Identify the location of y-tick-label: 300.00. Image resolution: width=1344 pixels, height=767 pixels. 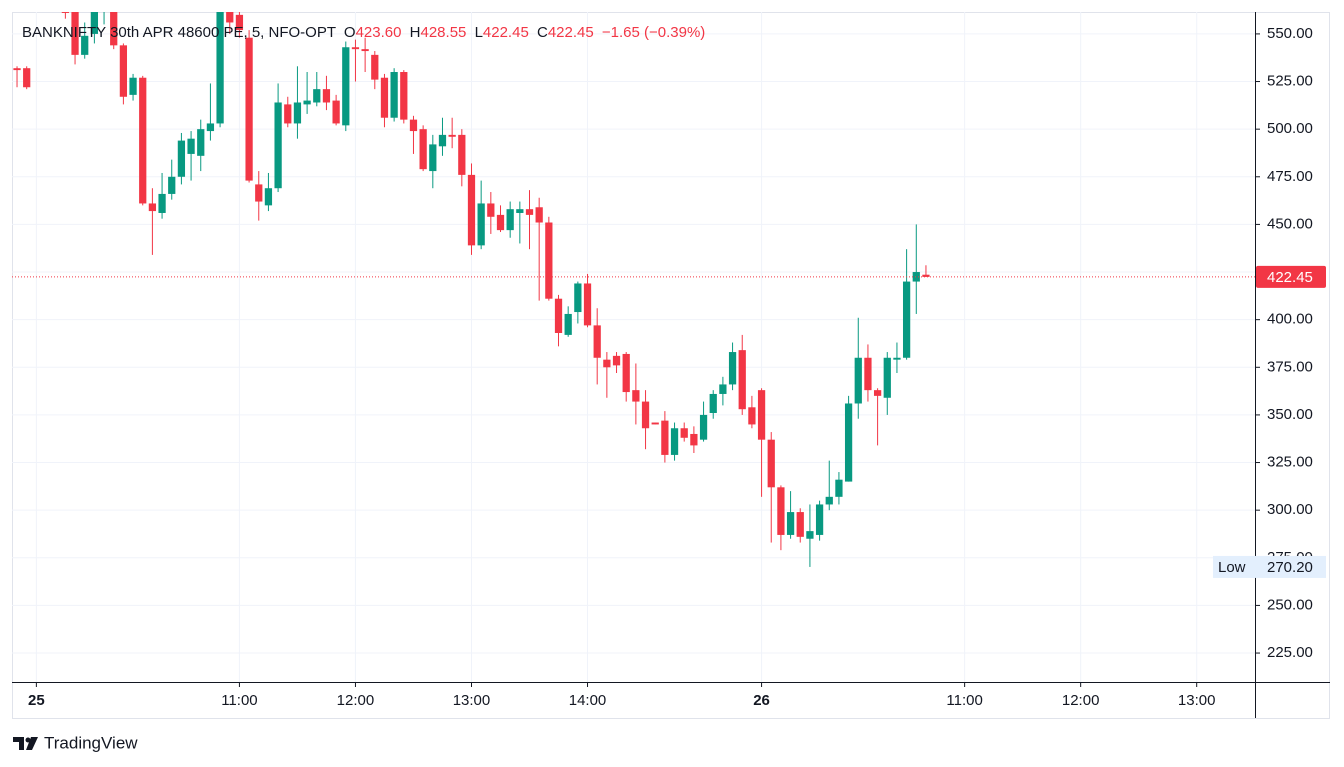
(1290, 509).